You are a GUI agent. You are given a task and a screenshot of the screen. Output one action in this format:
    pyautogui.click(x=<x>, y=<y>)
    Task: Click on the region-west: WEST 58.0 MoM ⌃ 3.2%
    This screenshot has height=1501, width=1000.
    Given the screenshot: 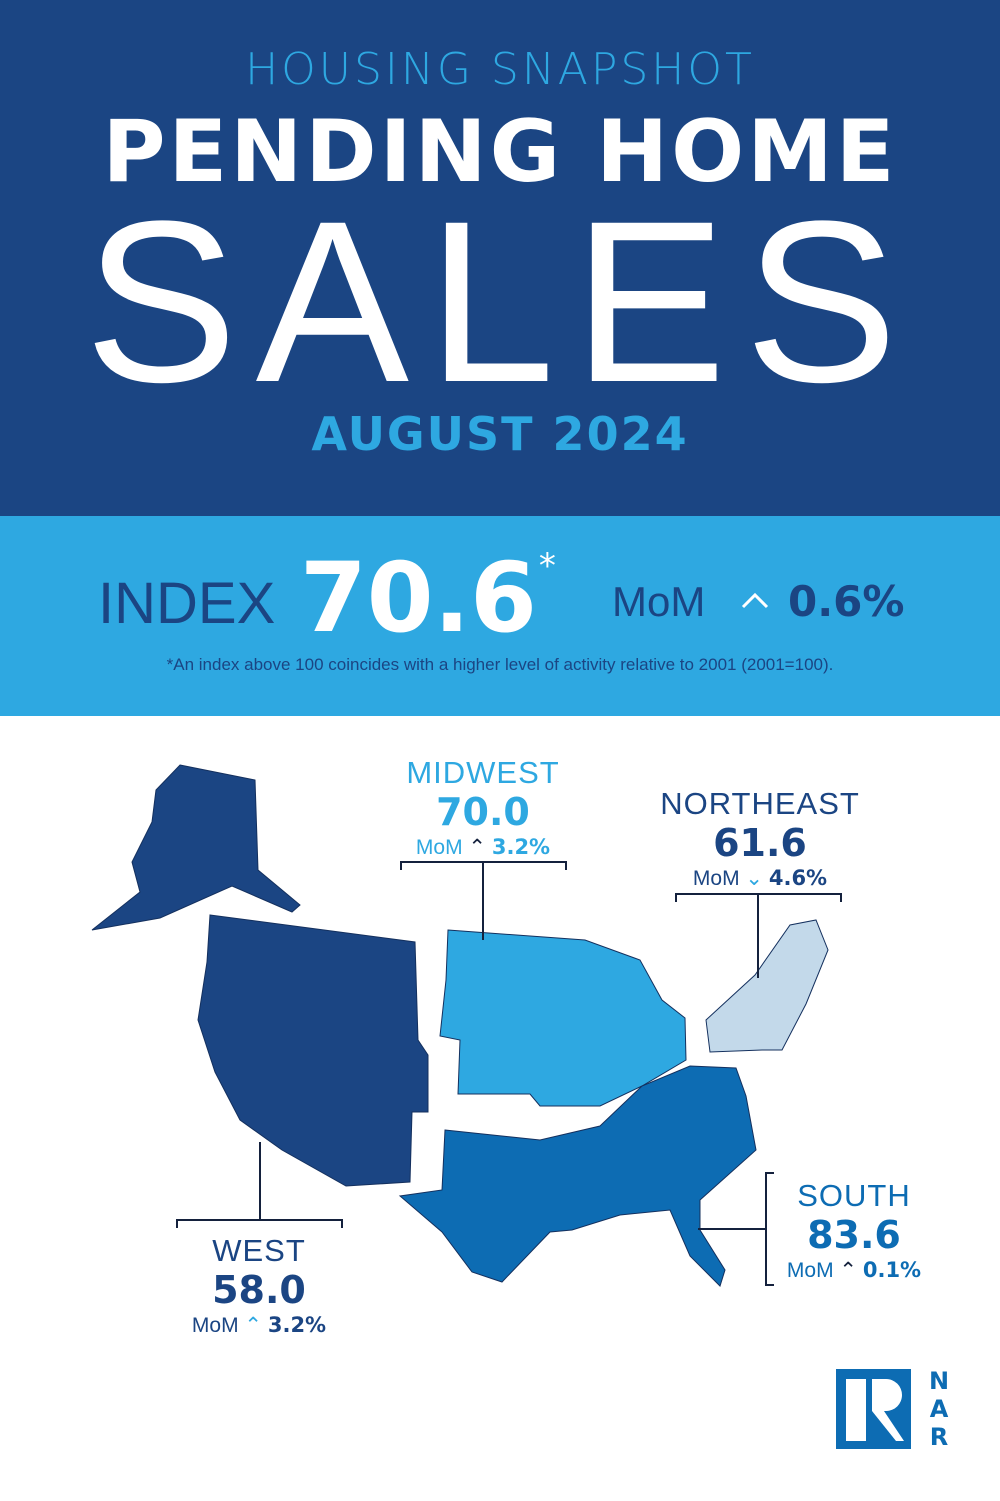 What is the action you would take?
    pyautogui.click(x=259, y=1286)
    